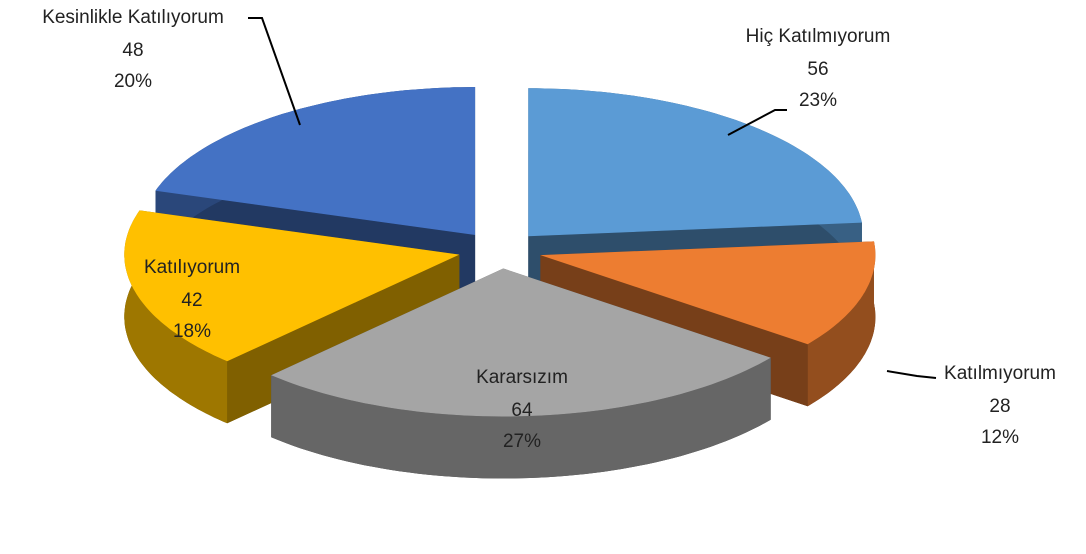 This screenshot has width=1086, height=554. What do you see at coordinates (1000, 437) in the screenshot?
I see `data-label-percent: 12%` at bounding box center [1000, 437].